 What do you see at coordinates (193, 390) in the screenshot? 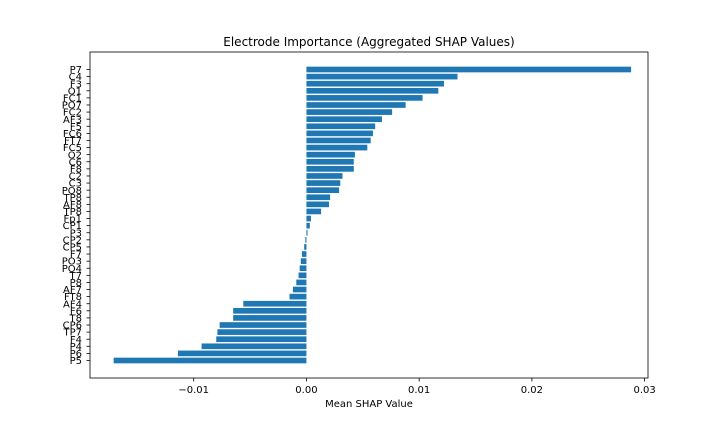
I see `x-tick-label-0: −0.01` at bounding box center [193, 390].